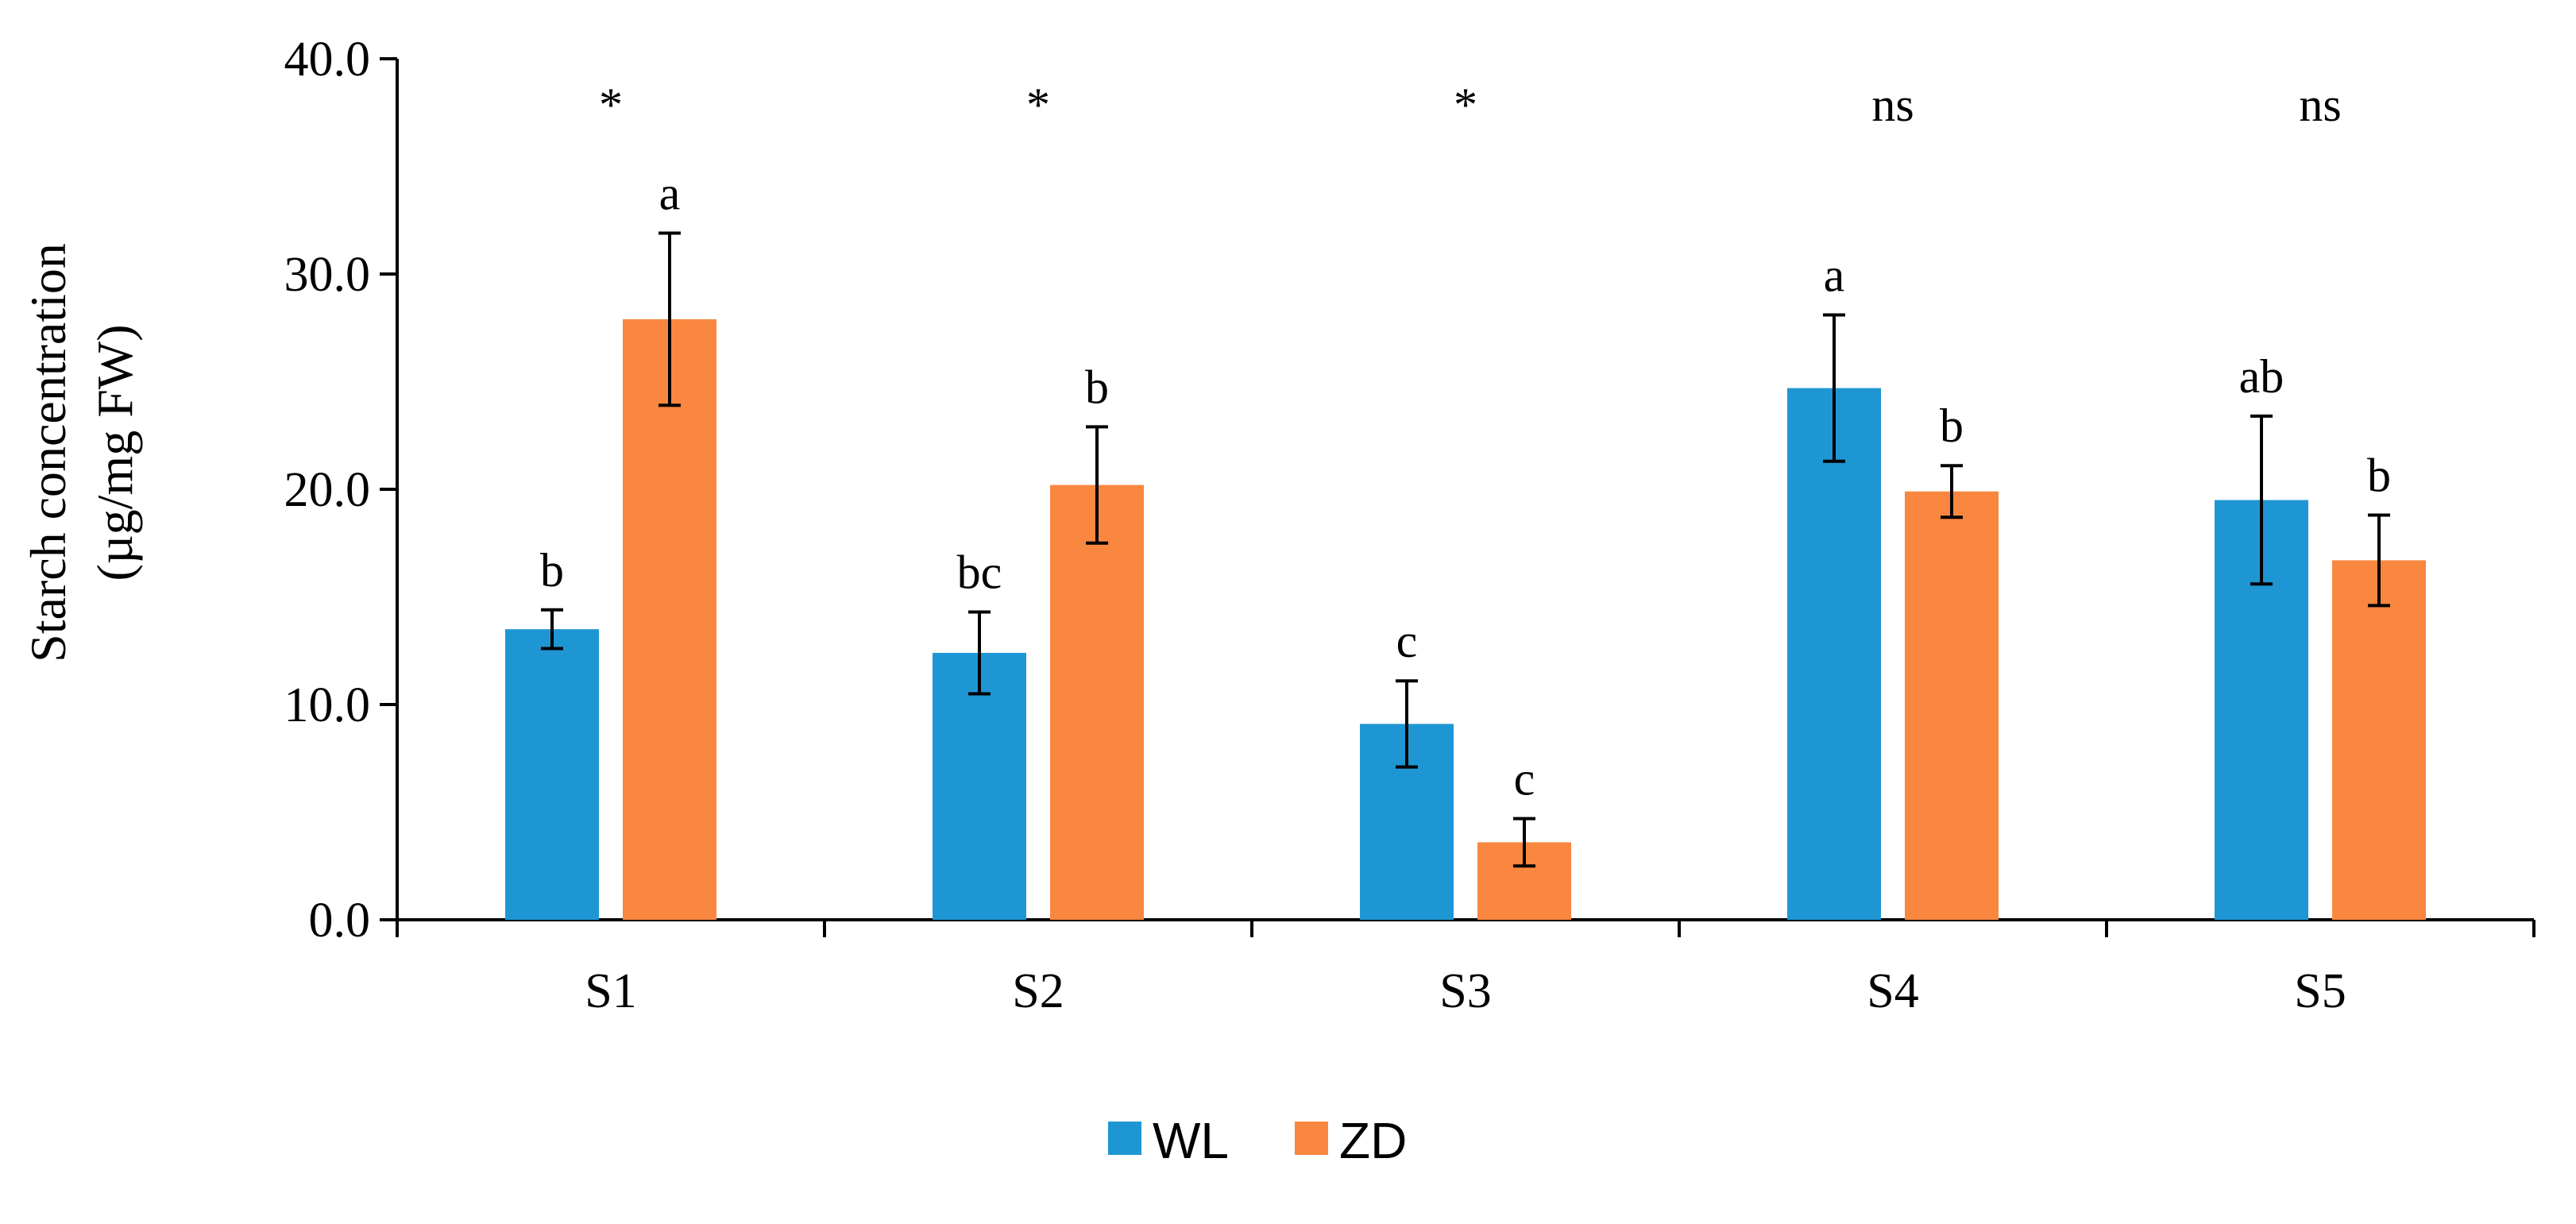 The height and width of the screenshot is (1224, 2576). What do you see at coordinates (327, 490) in the screenshot?
I see `y-tick-label: 20.0` at bounding box center [327, 490].